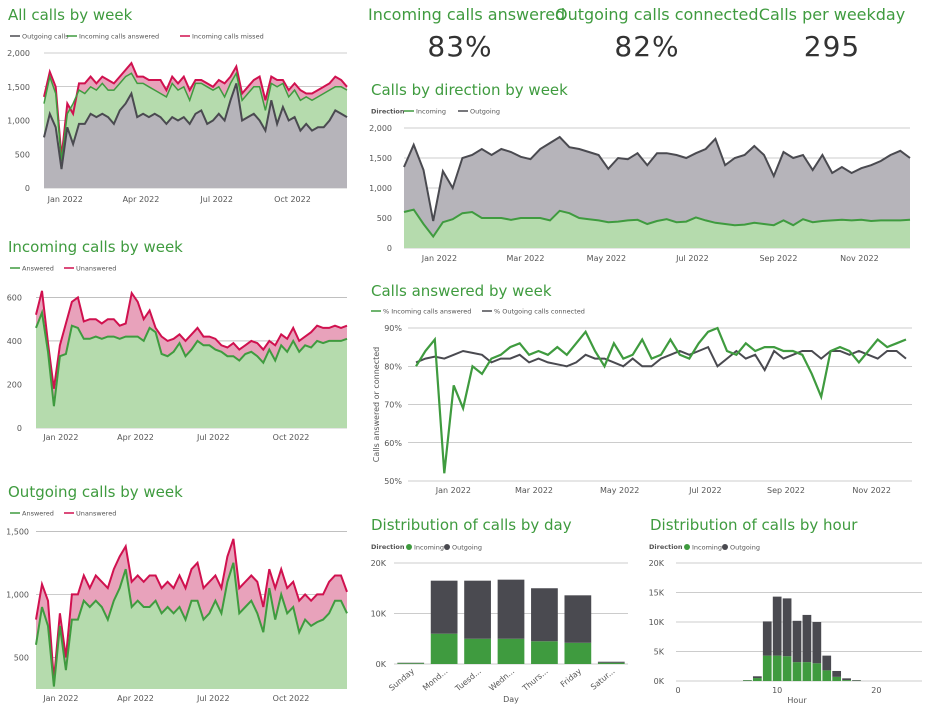 This screenshot has height=712, width=926. What do you see at coordinates (677, 690) in the screenshot?
I see `x-tick-label: 0` at bounding box center [677, 690].